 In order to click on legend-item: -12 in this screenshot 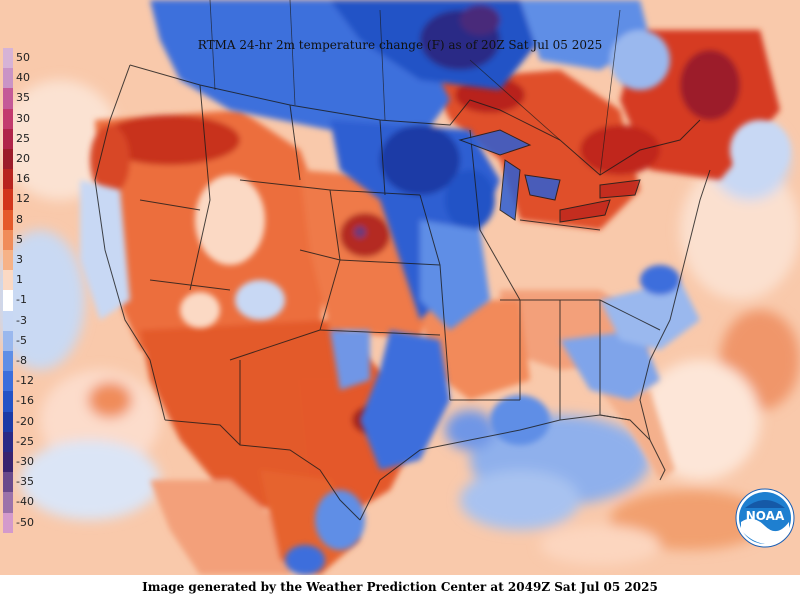, I will do `click(48, 381)`.